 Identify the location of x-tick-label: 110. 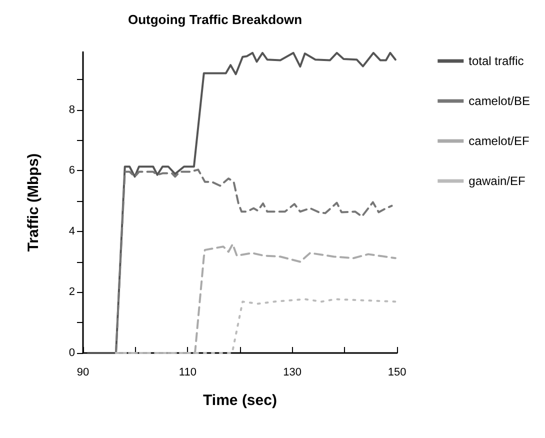
(187, 372).